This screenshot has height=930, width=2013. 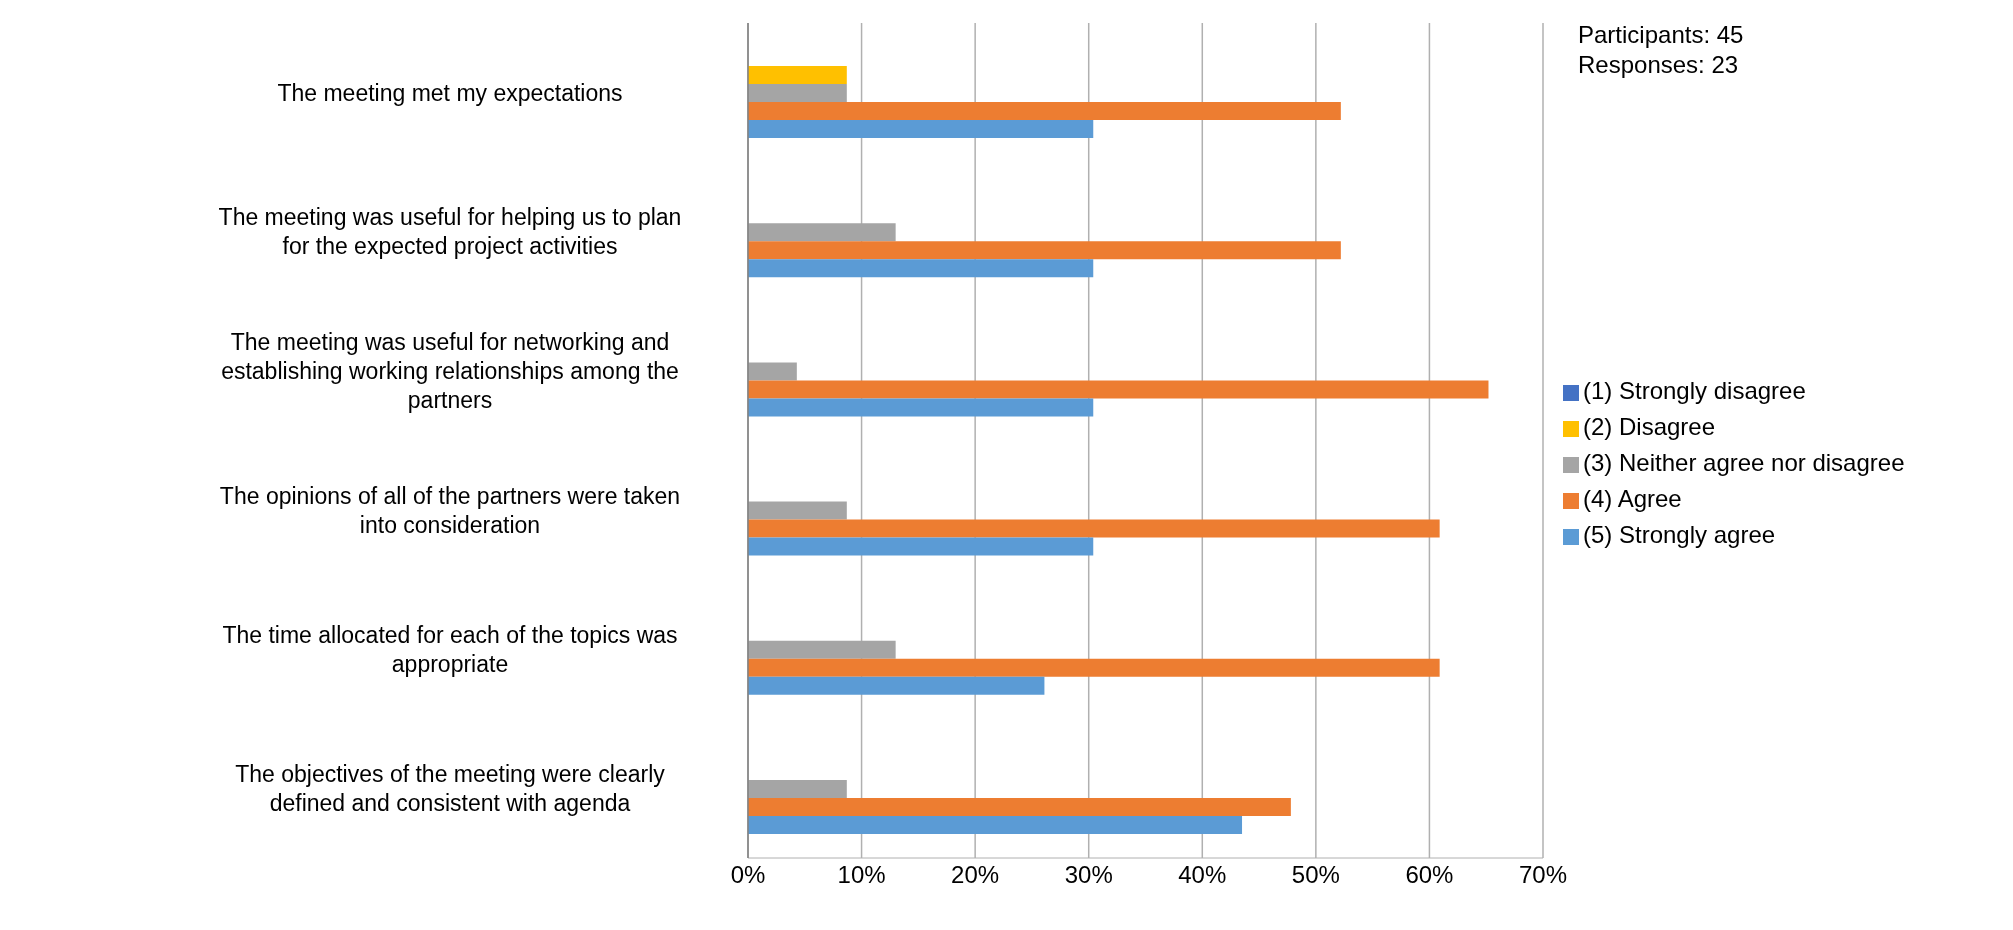 What do you see at coordinates (1661, 35) in the screenshot?
I see `text: Participants: 45` at bounding box center [1661, 35].